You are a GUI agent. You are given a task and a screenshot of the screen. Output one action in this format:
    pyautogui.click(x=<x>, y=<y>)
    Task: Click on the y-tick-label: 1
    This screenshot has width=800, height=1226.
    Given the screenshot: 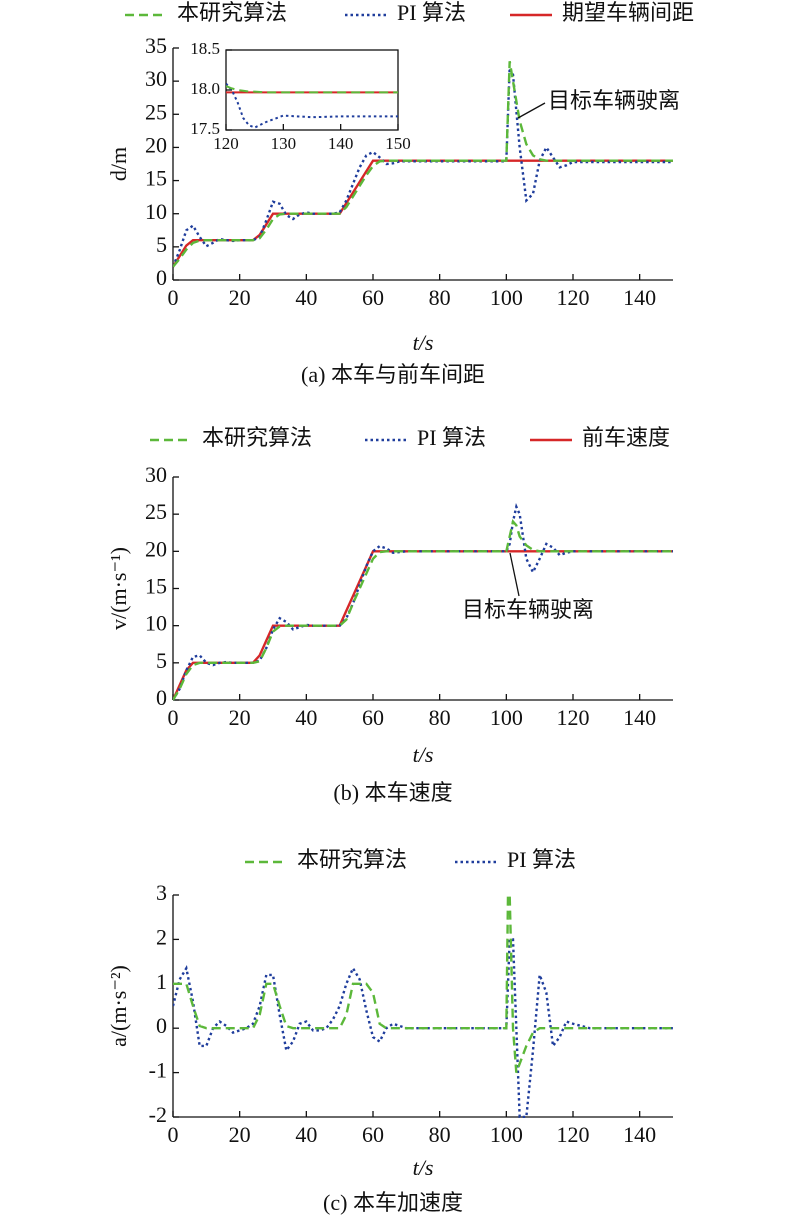 What is the action you would take?
    pyautogui.click(x=161, y=981)
    